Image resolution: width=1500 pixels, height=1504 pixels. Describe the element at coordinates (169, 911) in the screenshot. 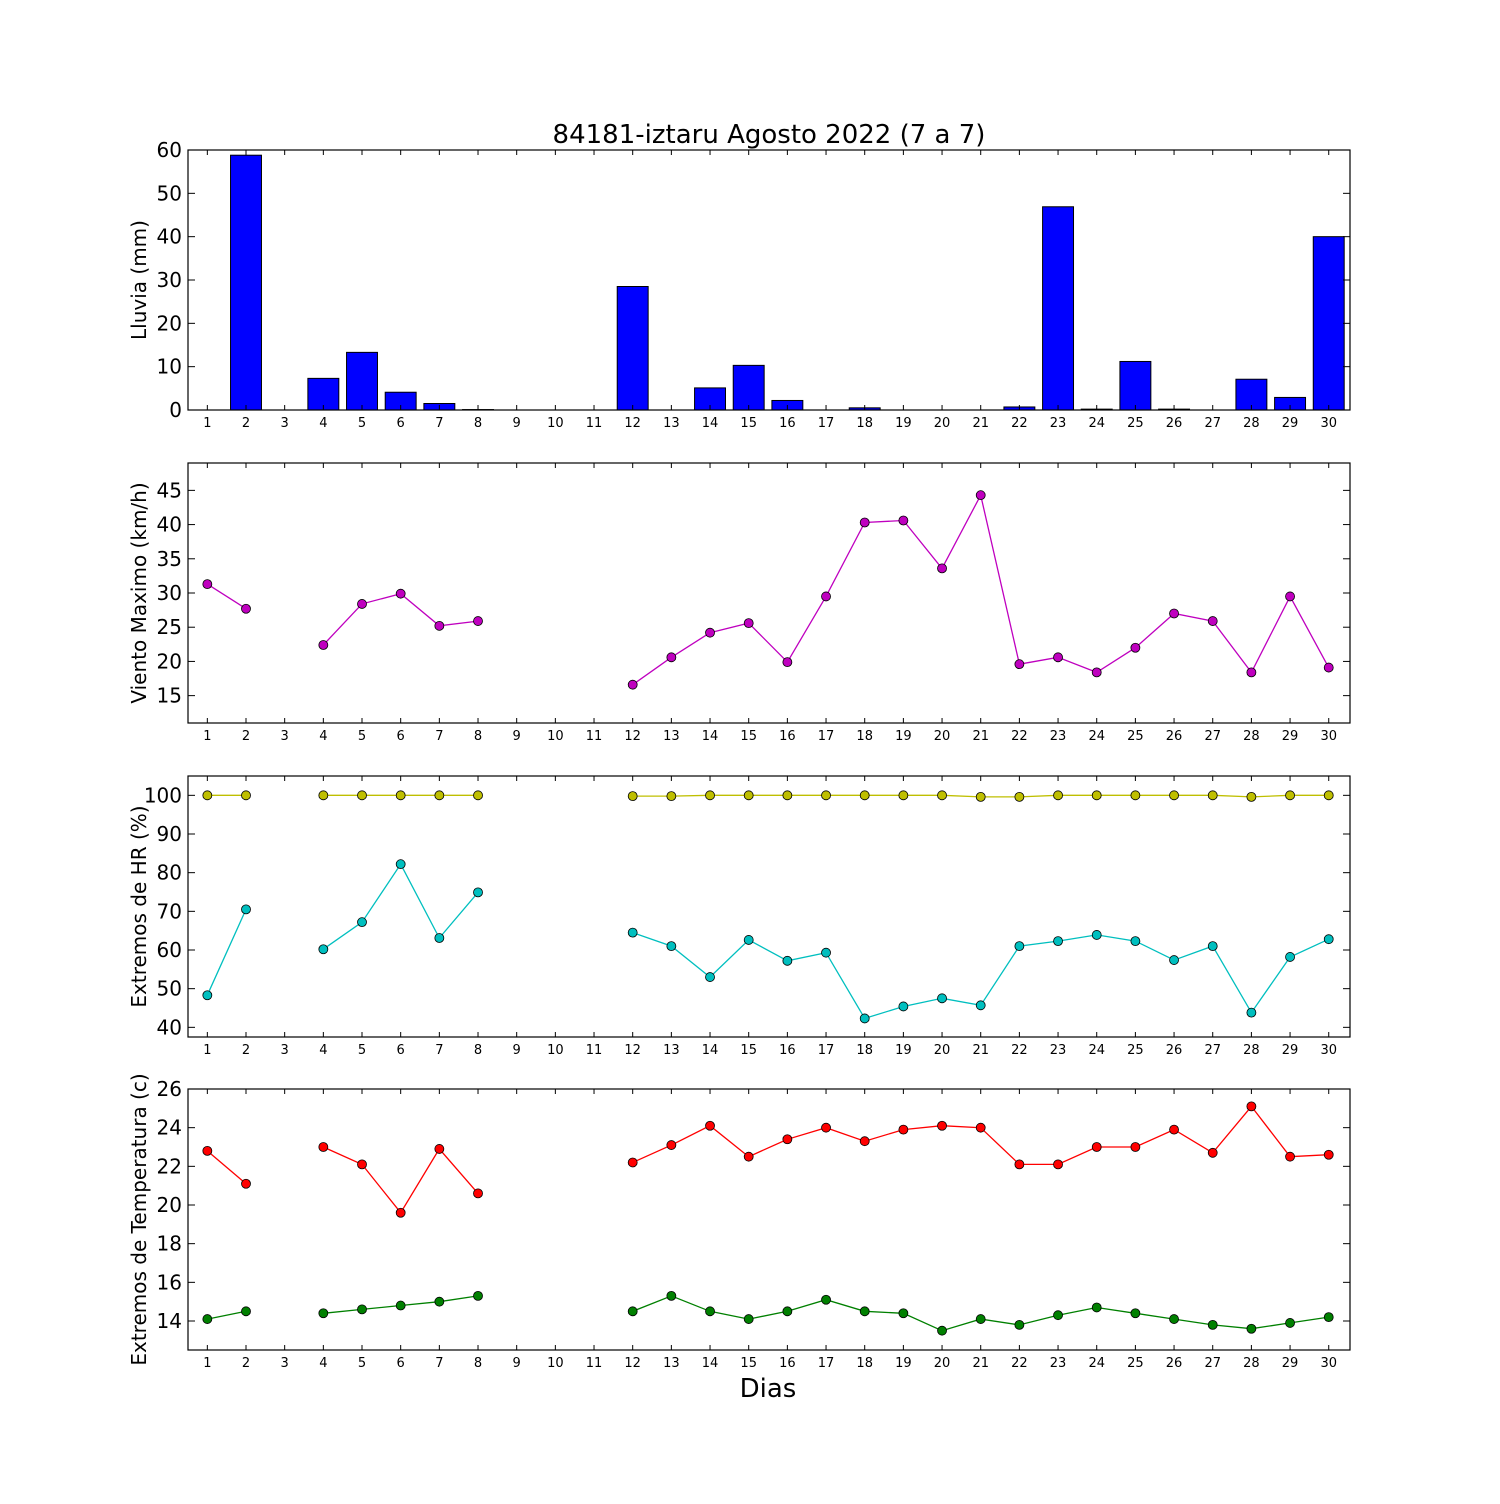

I see `y-tick-label: 70` at that location.